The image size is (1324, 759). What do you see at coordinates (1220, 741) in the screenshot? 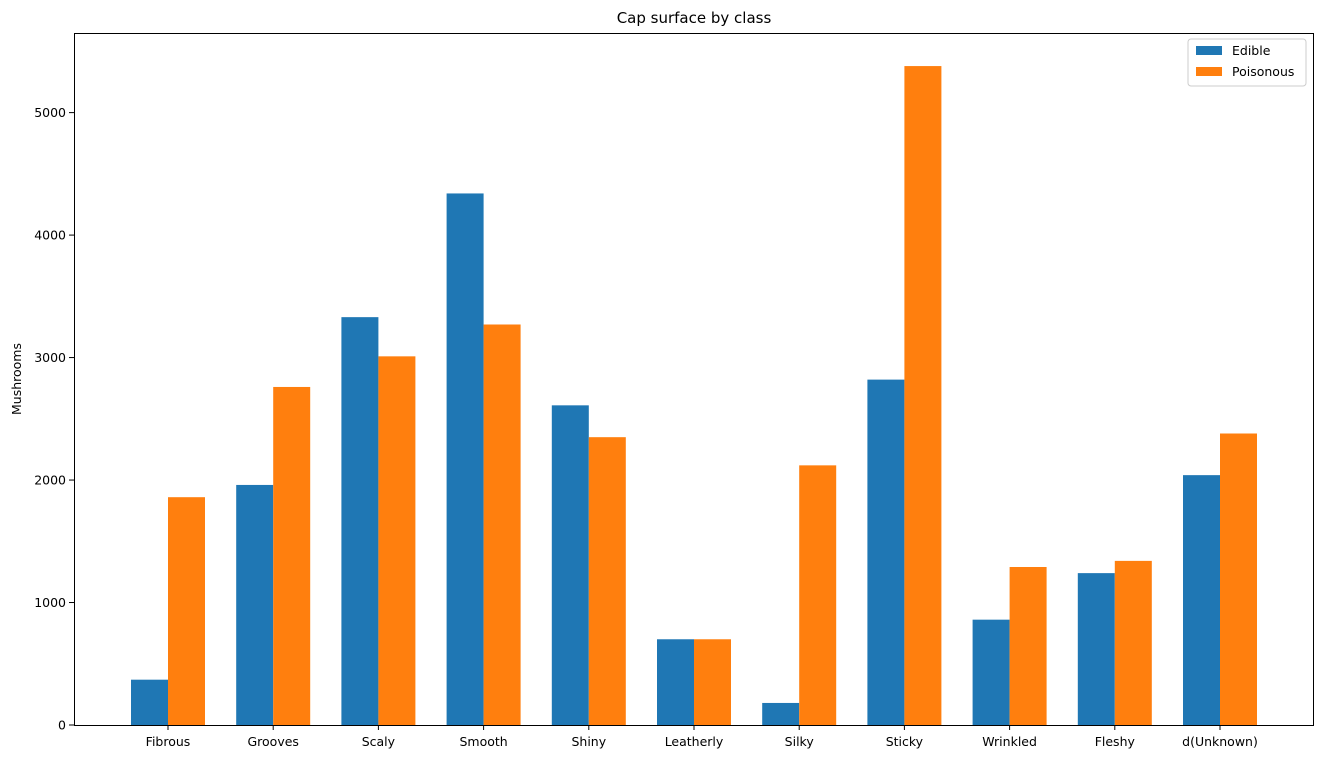
I see `x-tick-label: d(Unknown)` at bounding box center [1220, 741].